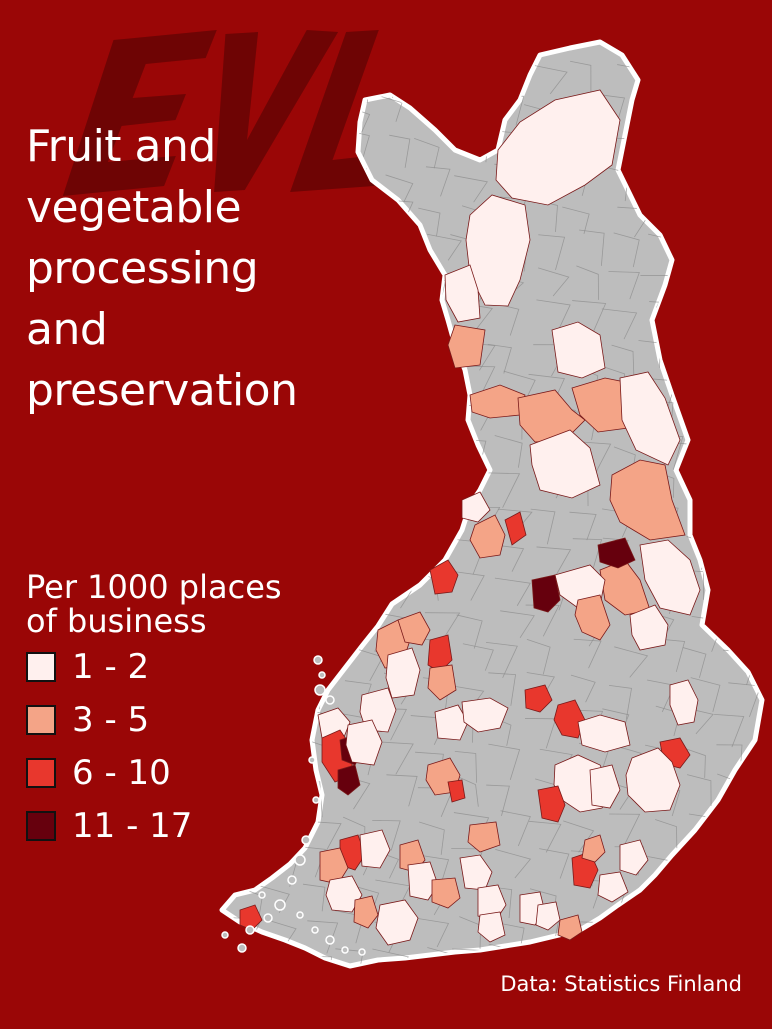  I want to click on legend-title-line: Per 1000 places, so click(154, 587).